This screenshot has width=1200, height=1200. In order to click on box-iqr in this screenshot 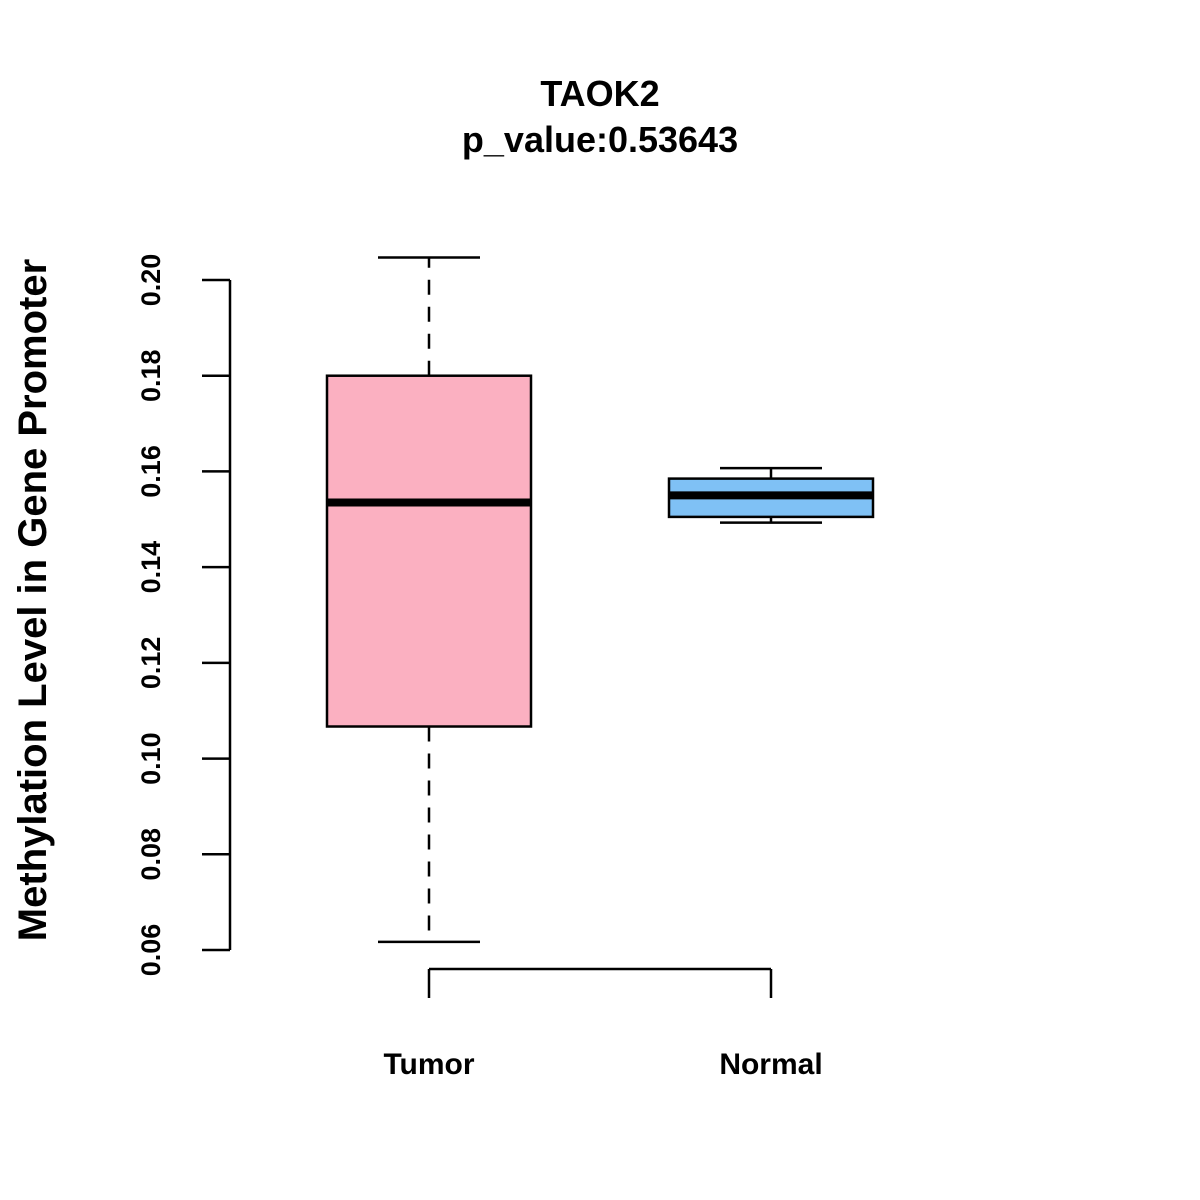, I will do `click(429, 551)`.